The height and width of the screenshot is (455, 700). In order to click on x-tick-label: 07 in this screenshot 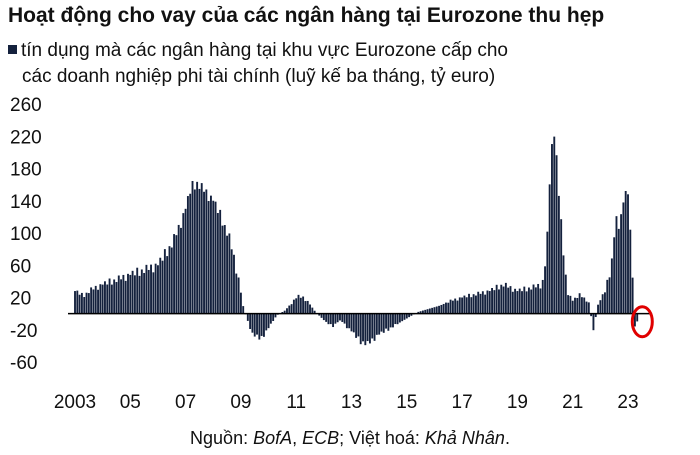, I will do `click(185, 402)`.